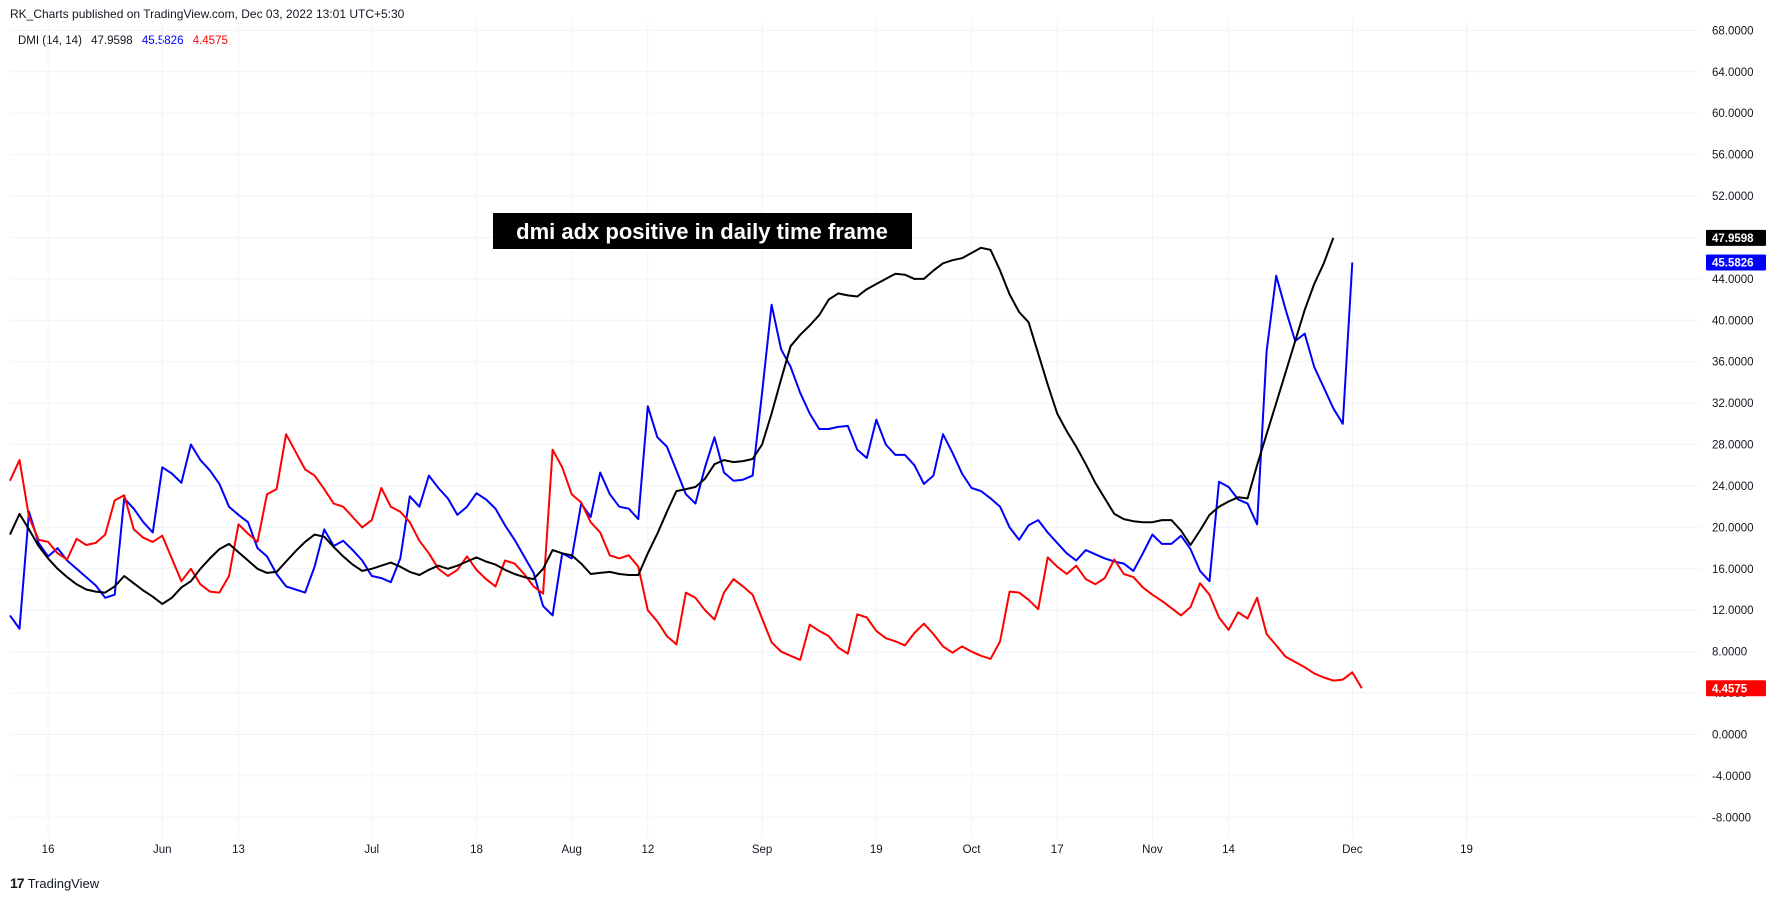  I want to click on badge-label-adx: 47.9598, so click(1733, 239).